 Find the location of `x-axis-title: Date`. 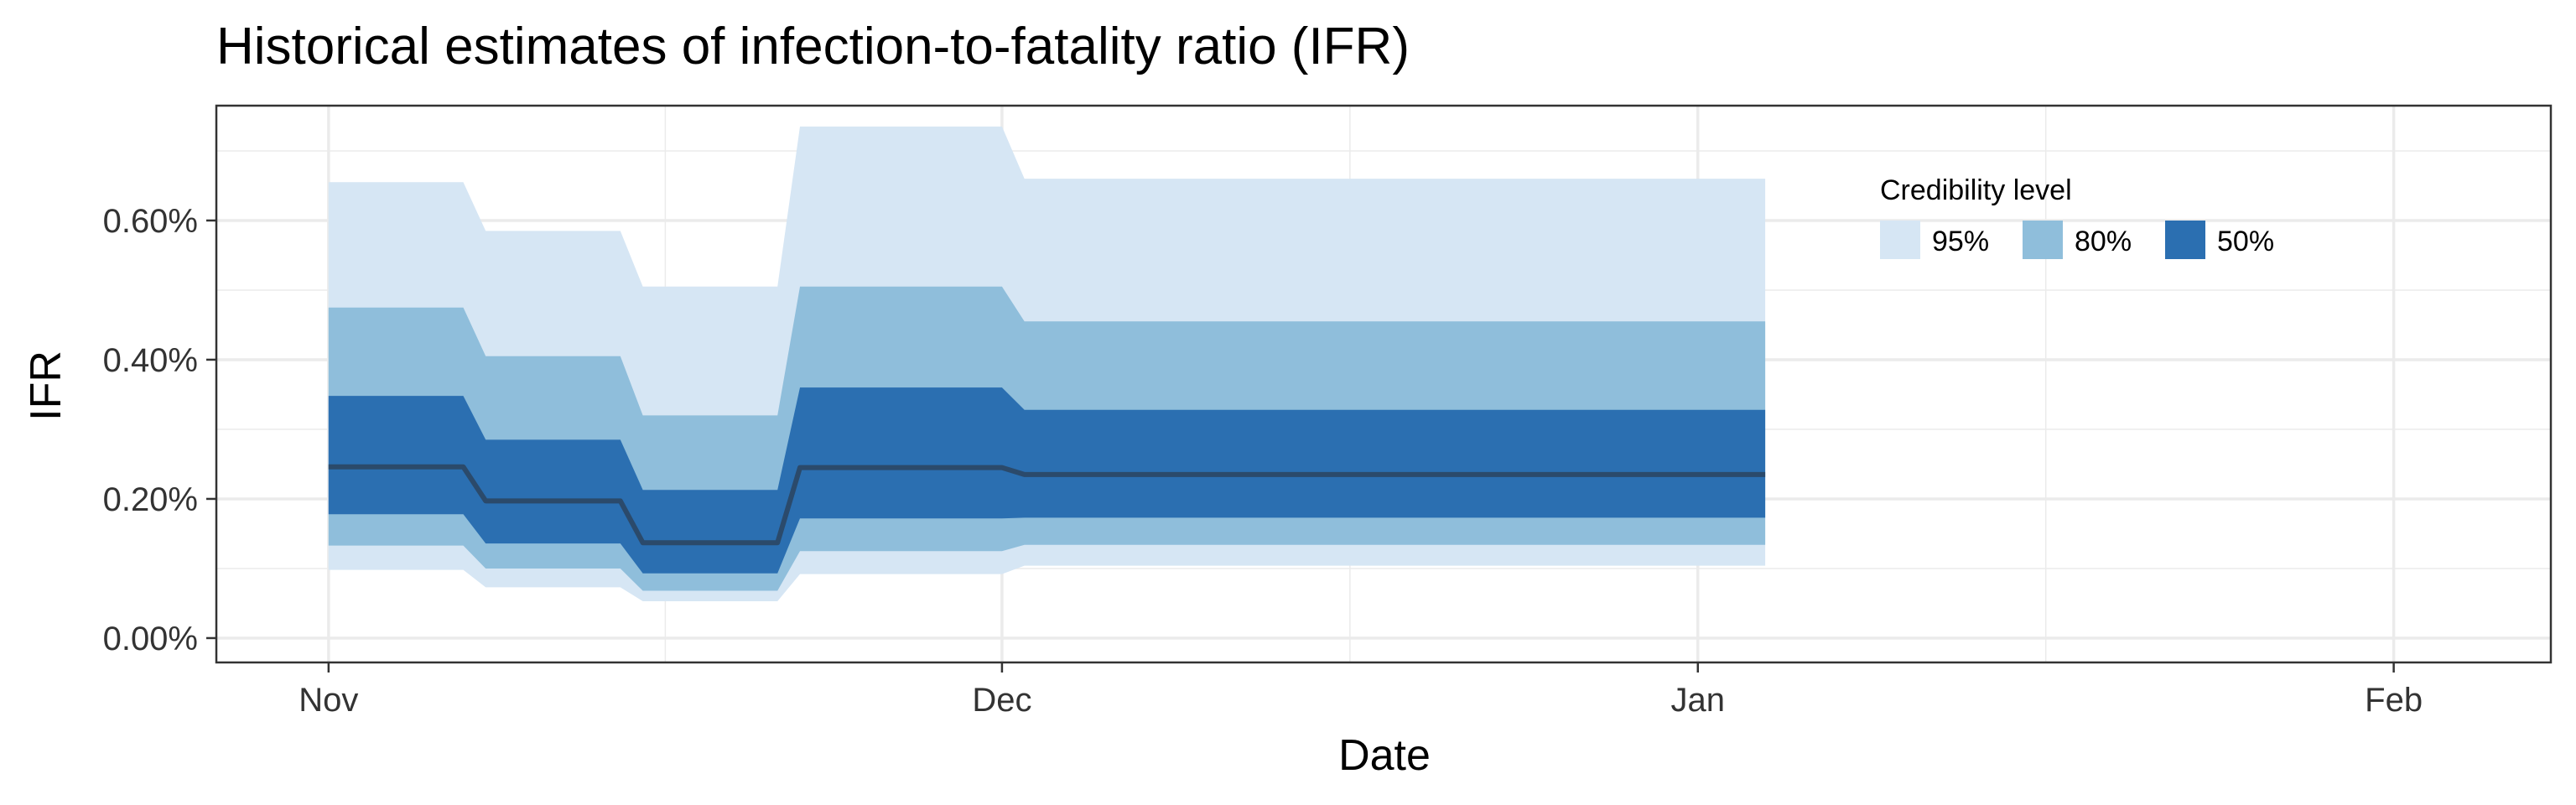

x-axis-title: Date is located at coordinates (1384, 755).